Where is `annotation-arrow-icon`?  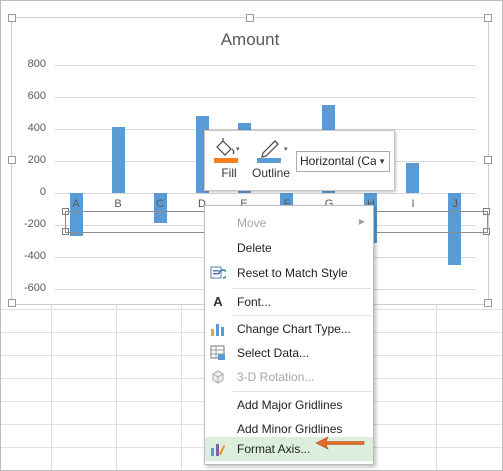 annotation-arrow-icon is located at coordinates (340, 443).